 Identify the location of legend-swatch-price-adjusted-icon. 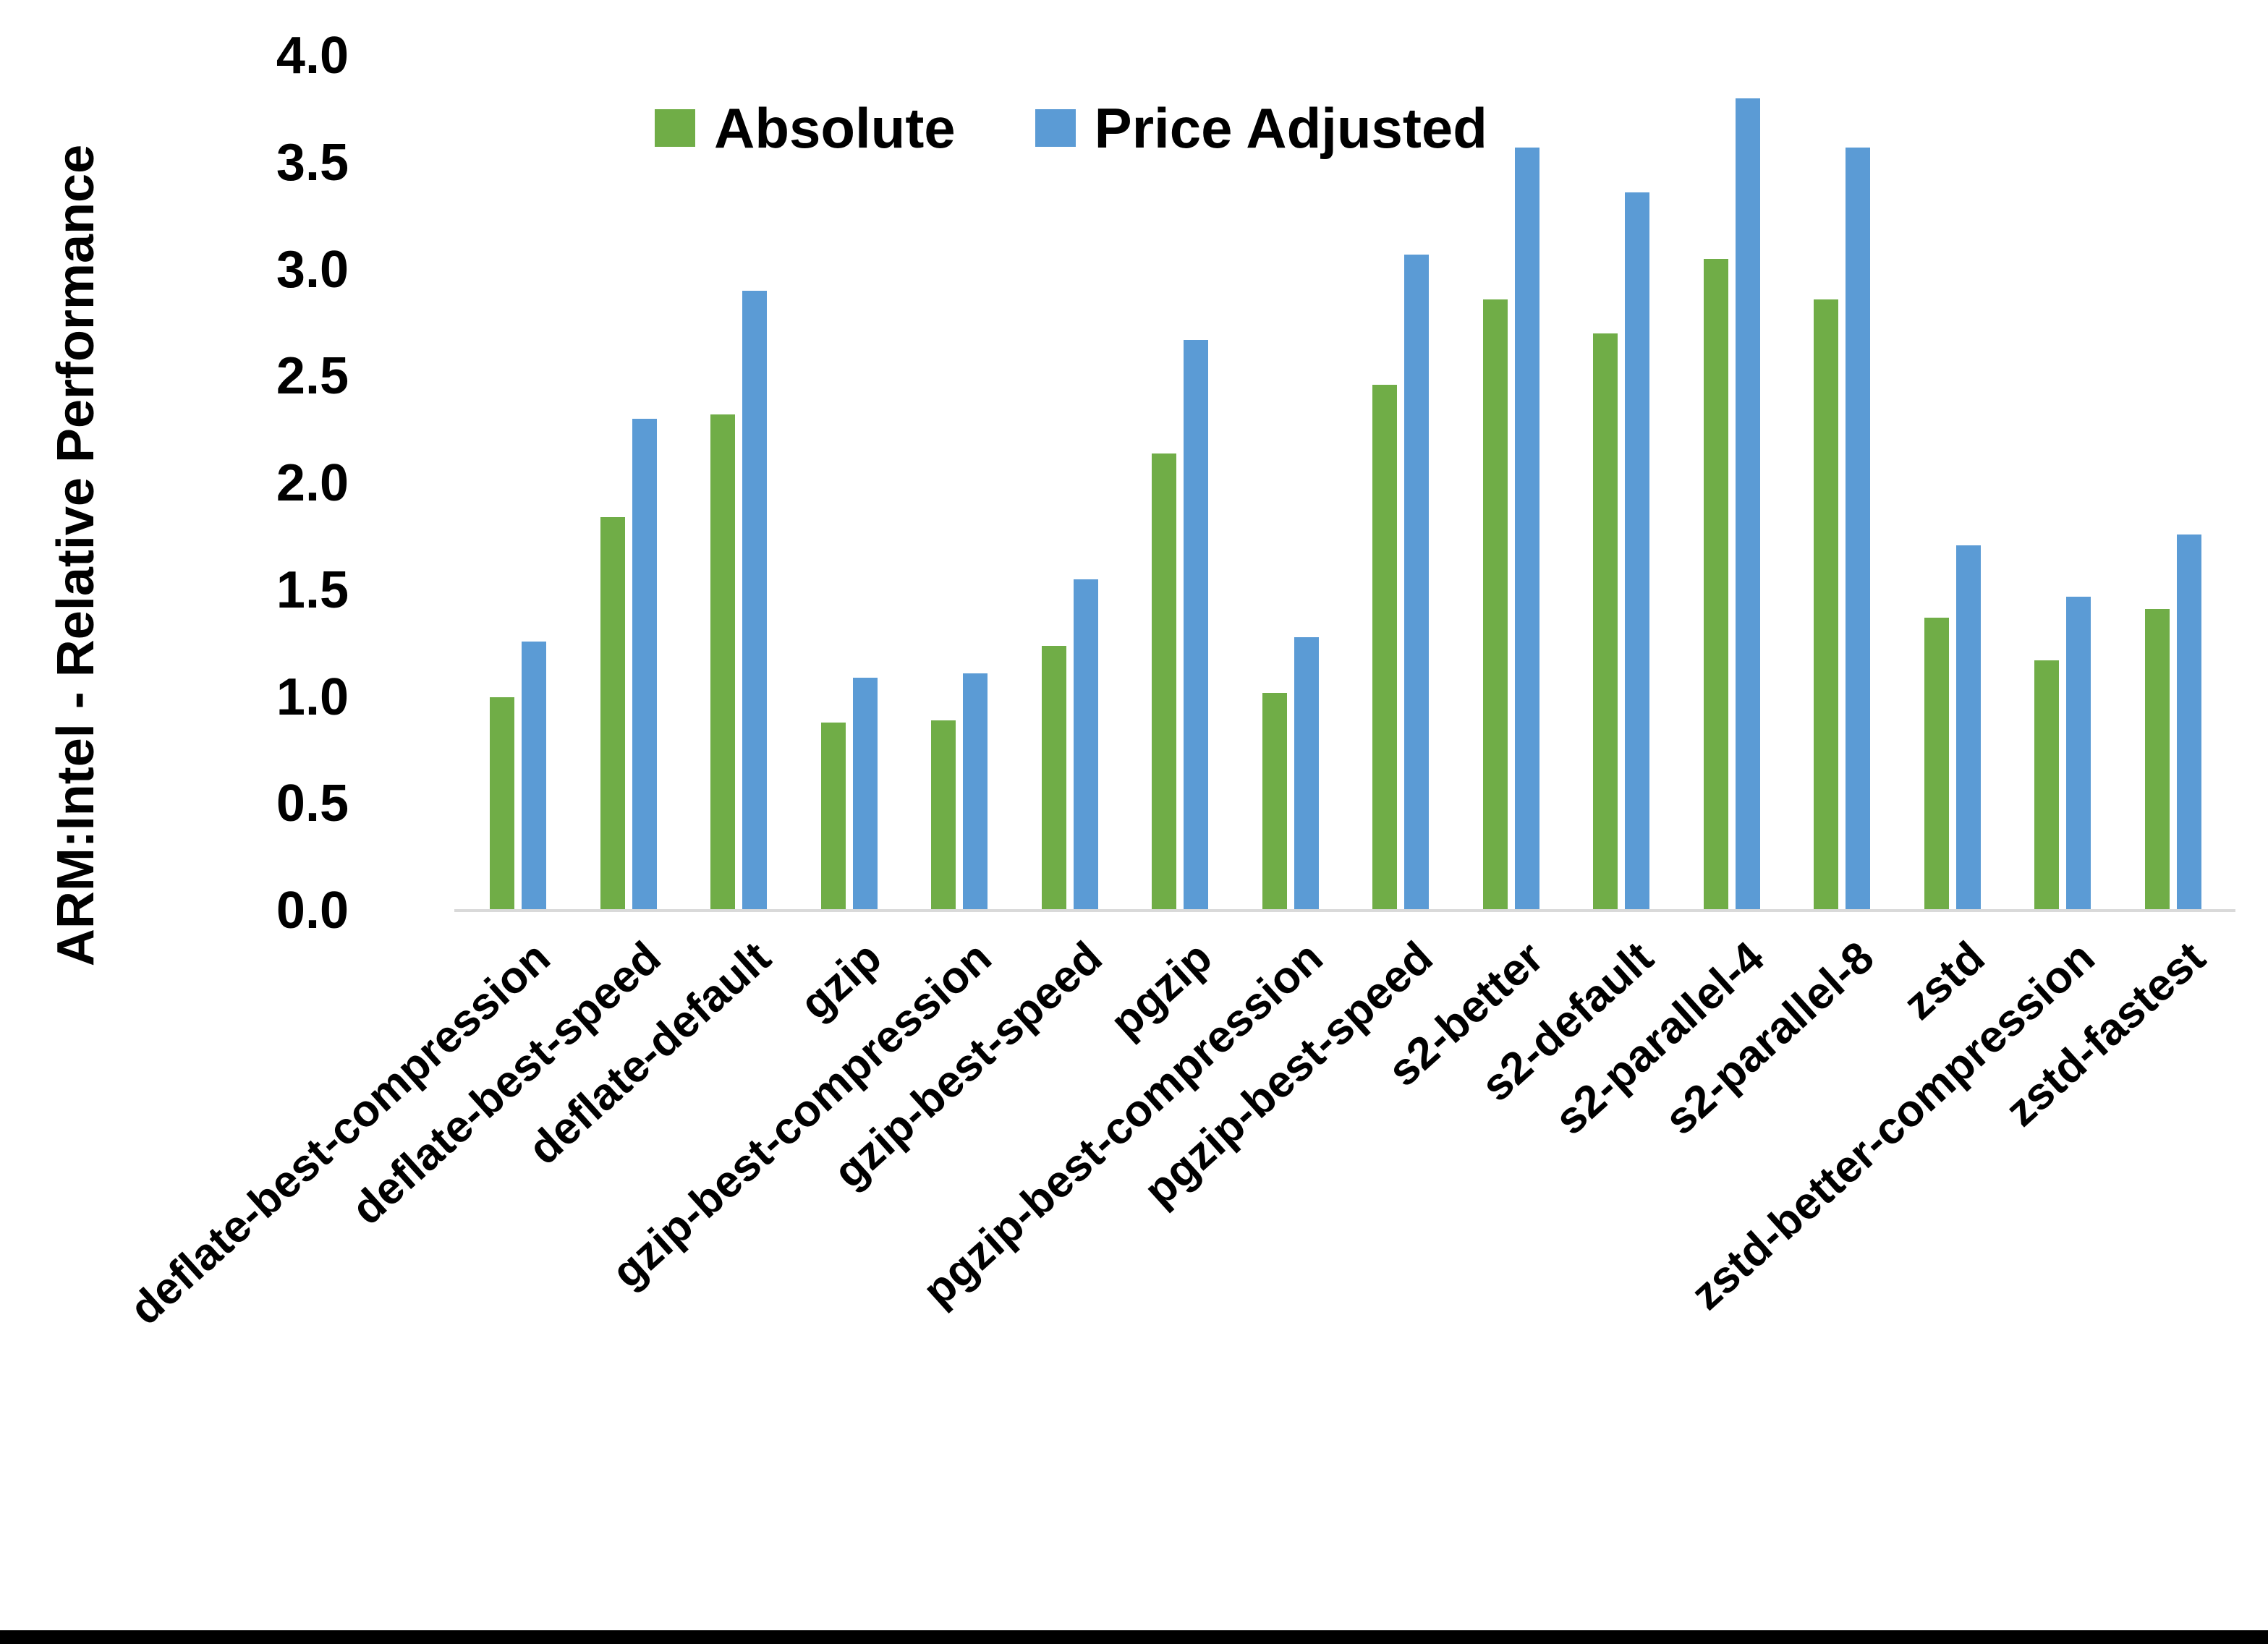
(1055, 128).